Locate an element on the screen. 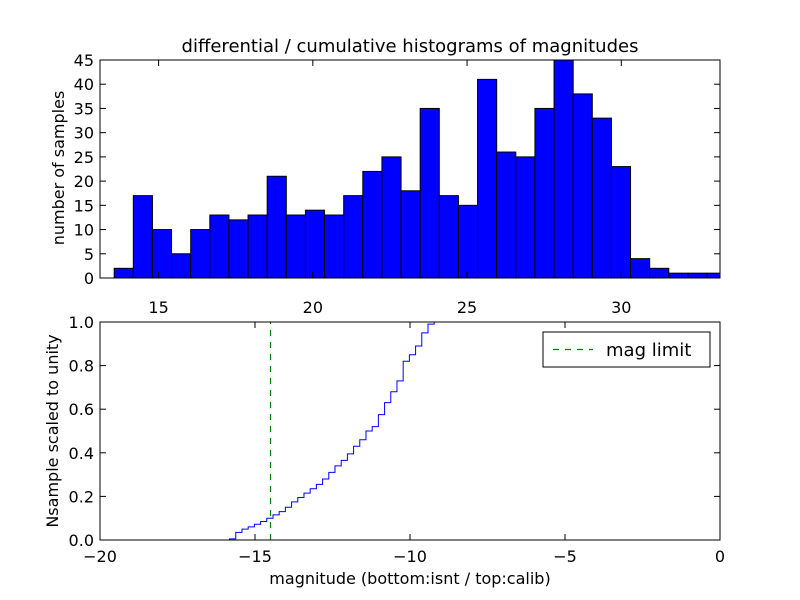  y-tick-label: 0.6 is located at coordinates (81, 409).